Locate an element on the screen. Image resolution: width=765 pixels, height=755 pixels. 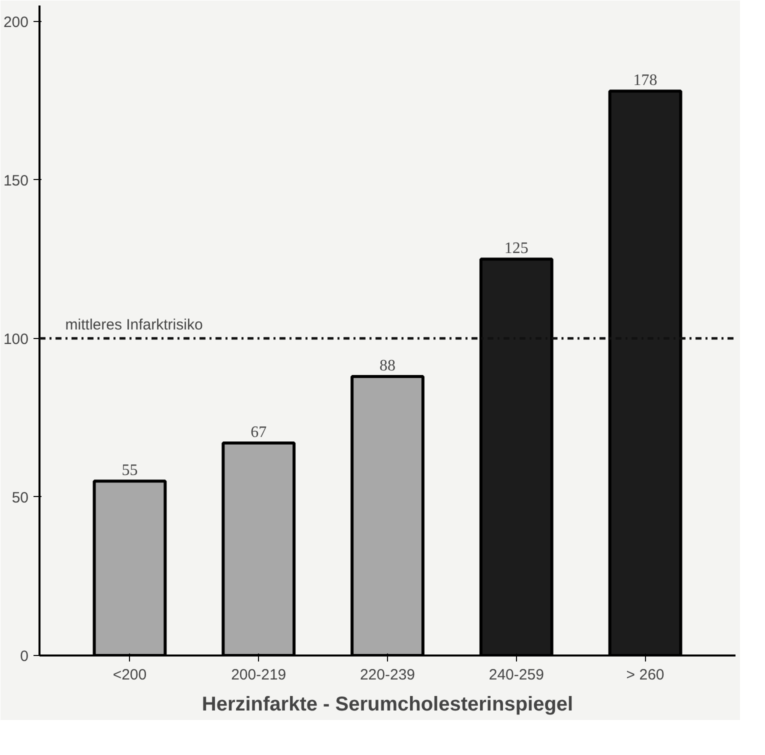
x-tick-label: 240-259 is located at coordinates (516, 675).